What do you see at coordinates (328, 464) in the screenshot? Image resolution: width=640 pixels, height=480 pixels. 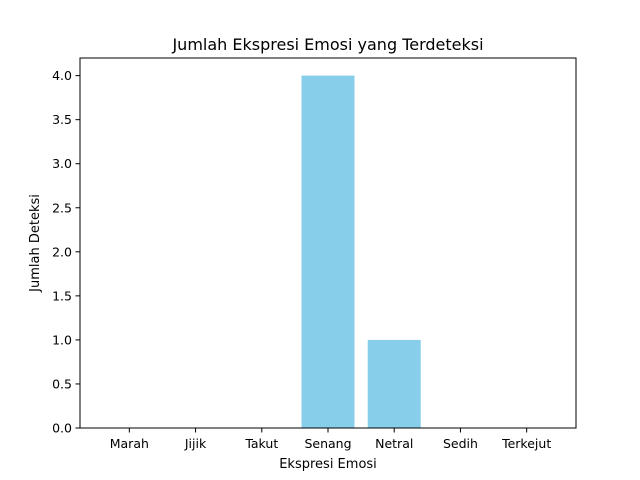 I see `x-axis-label: Ekspresi Emosi` at bounding box center [328, 464].